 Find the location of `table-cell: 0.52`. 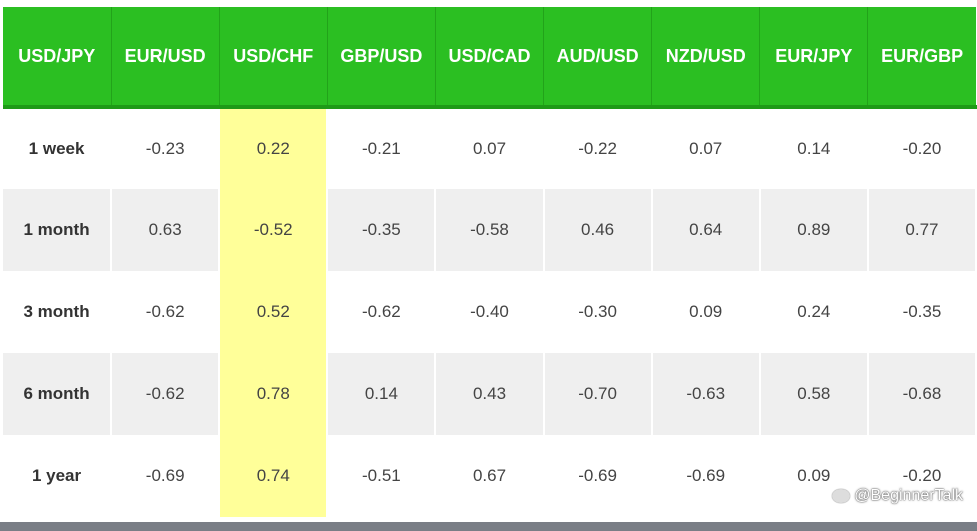

table-cell: 0.52 is located at coordinates (274, 312).